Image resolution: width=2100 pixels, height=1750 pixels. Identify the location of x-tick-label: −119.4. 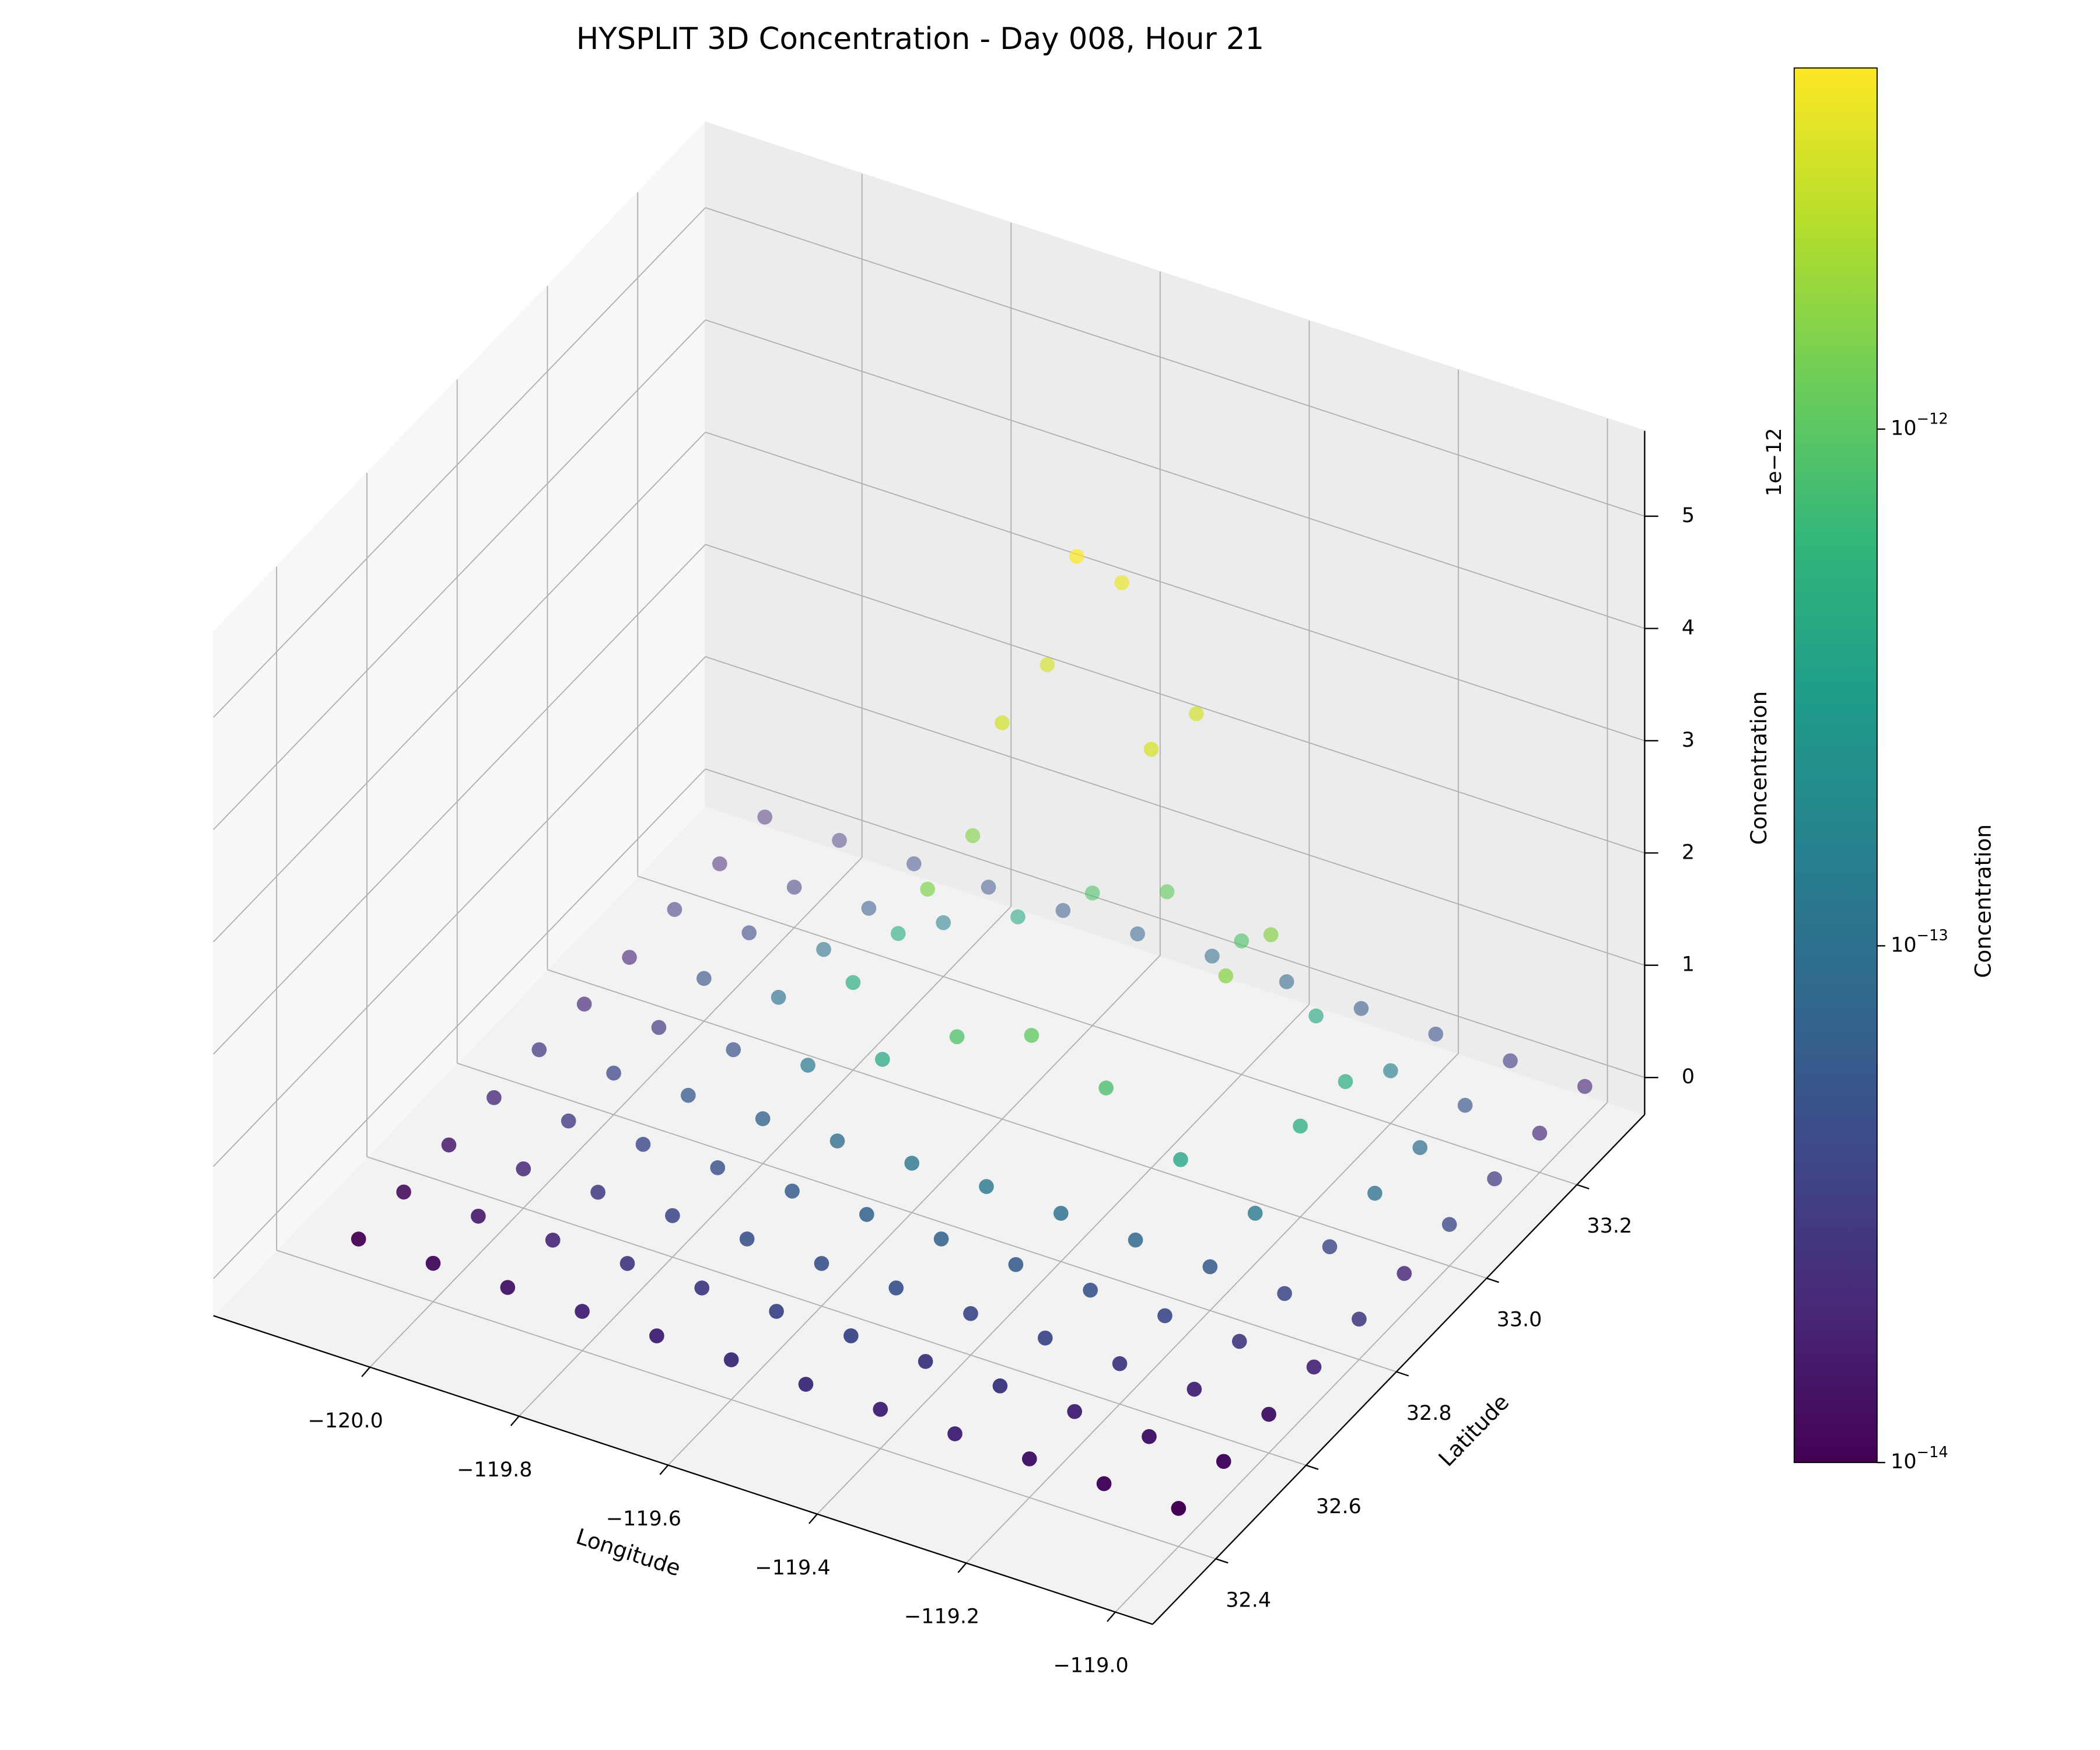
(792, 1568).